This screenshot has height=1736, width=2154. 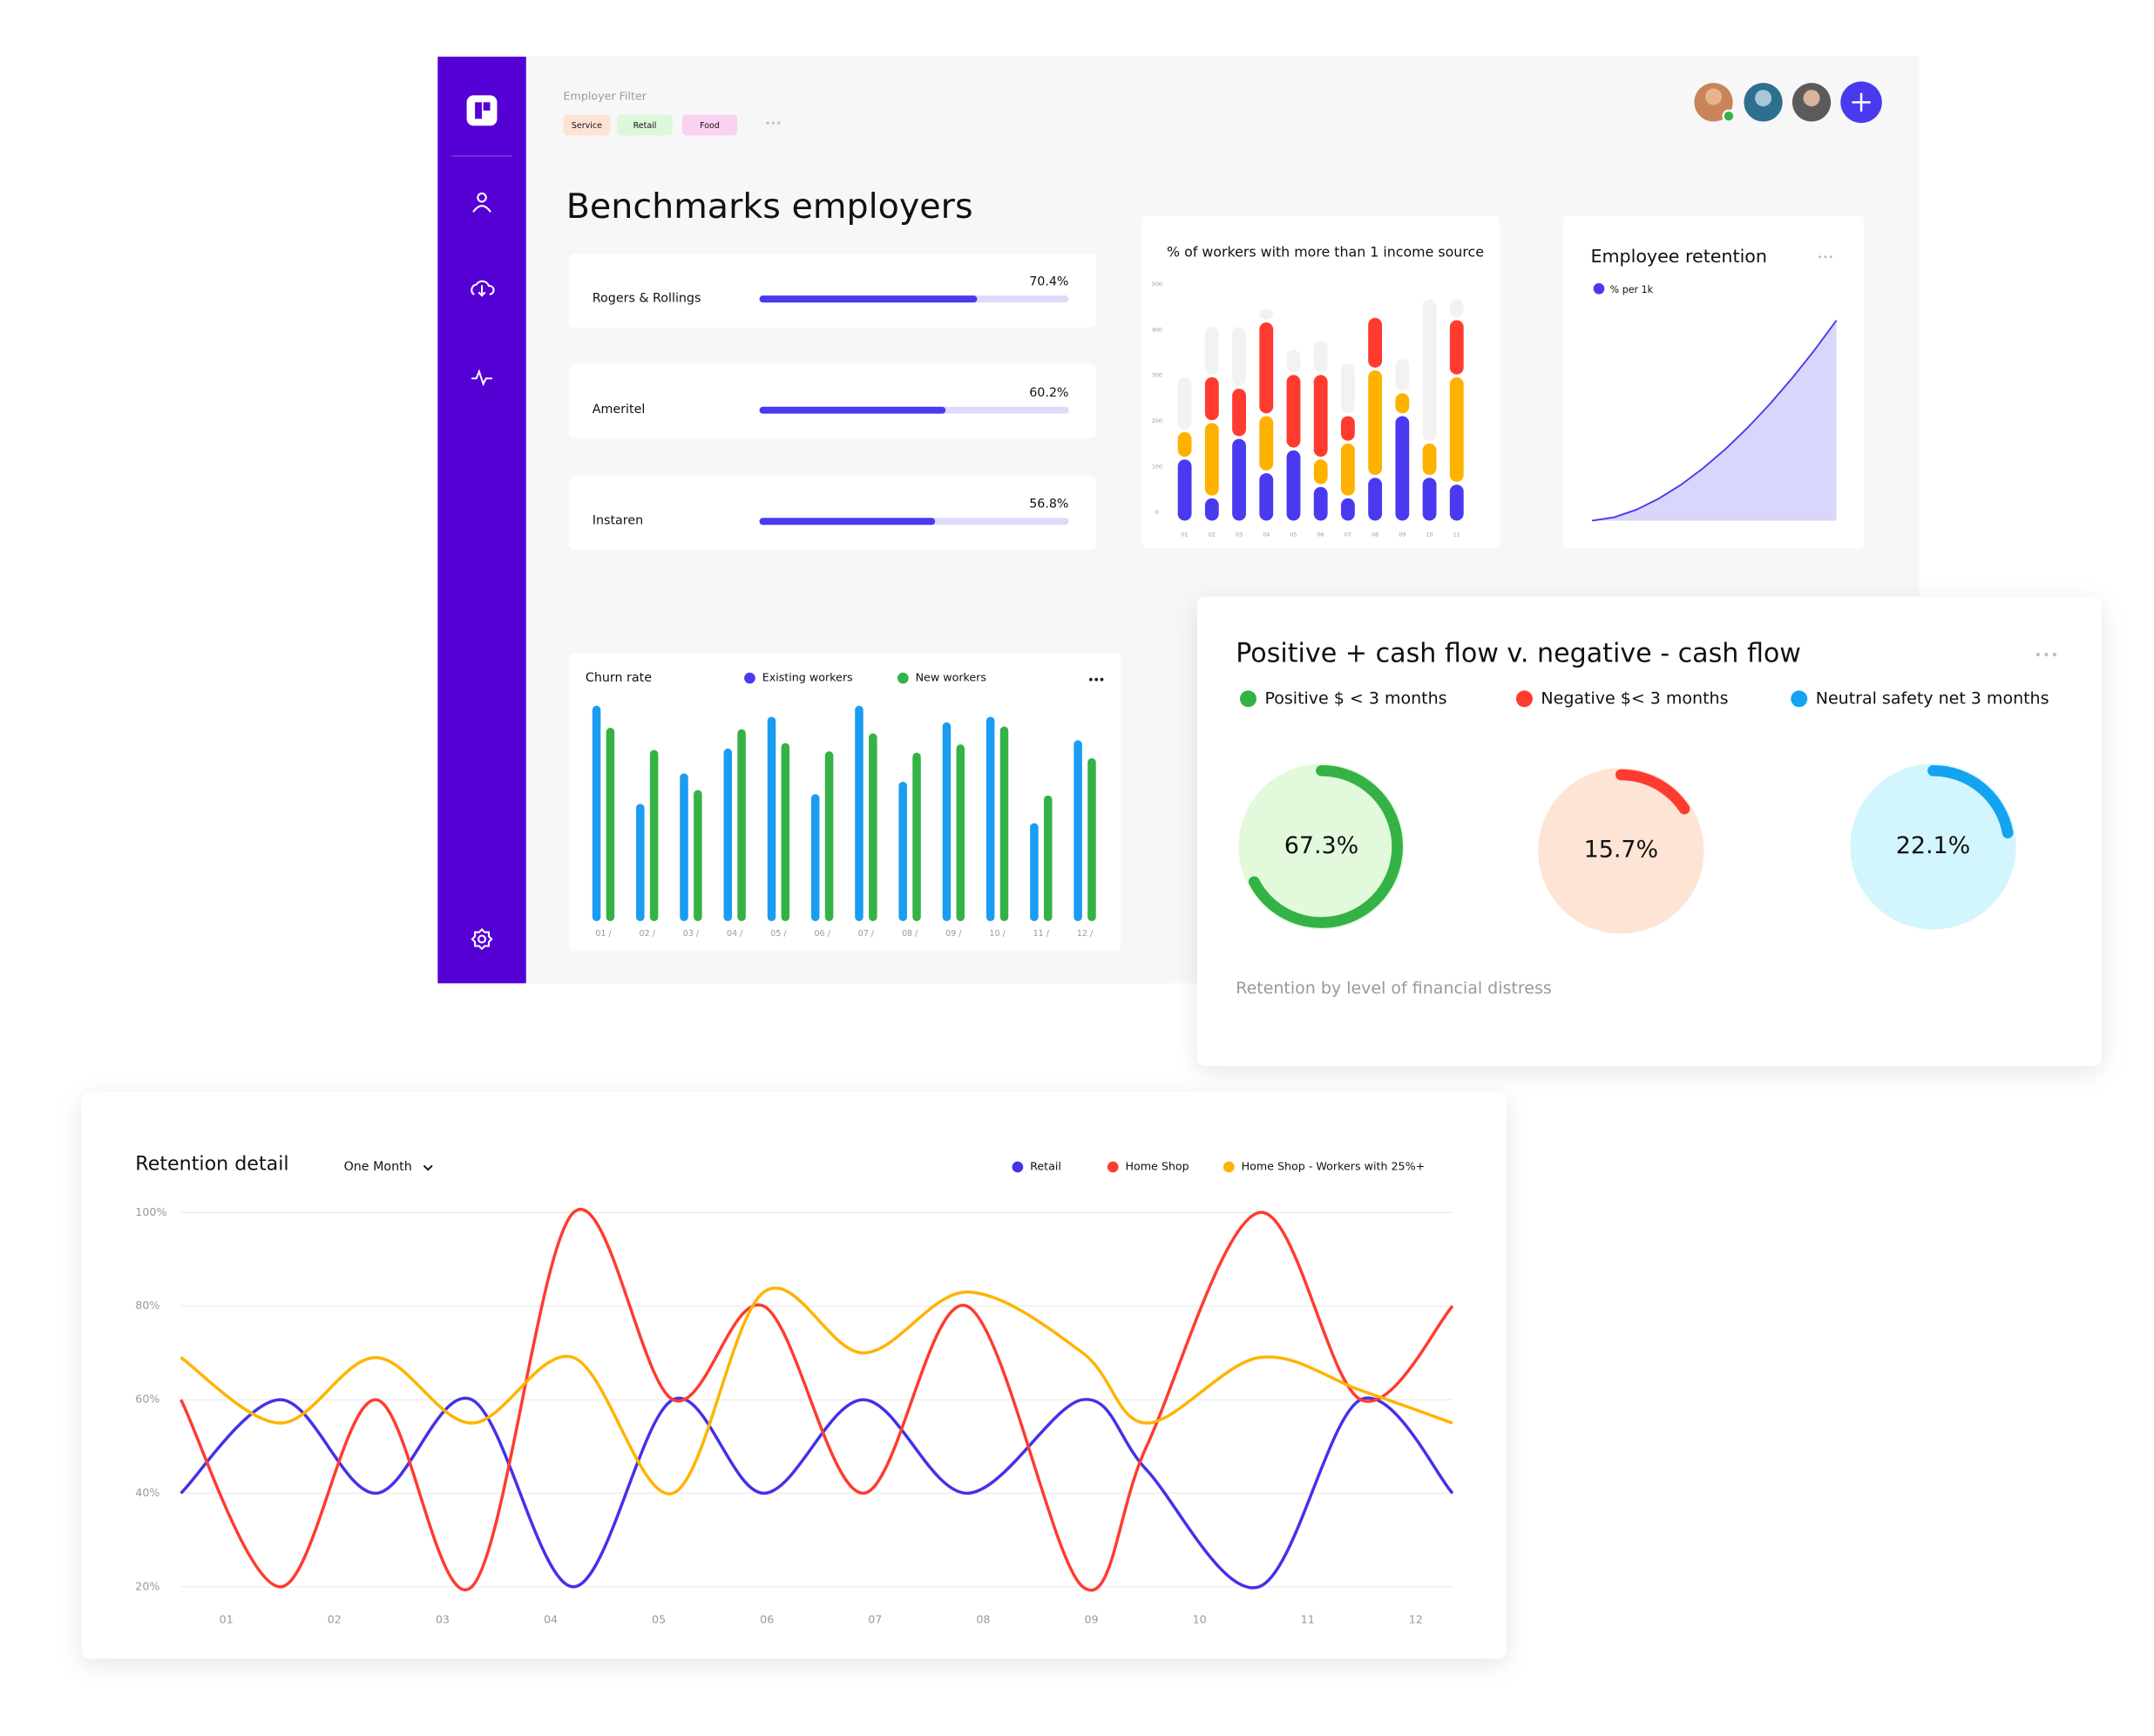 What do you see at coordinates (1096, 679) in the screenshot?
I see `churn-more` at bounding box center [1096, 679].